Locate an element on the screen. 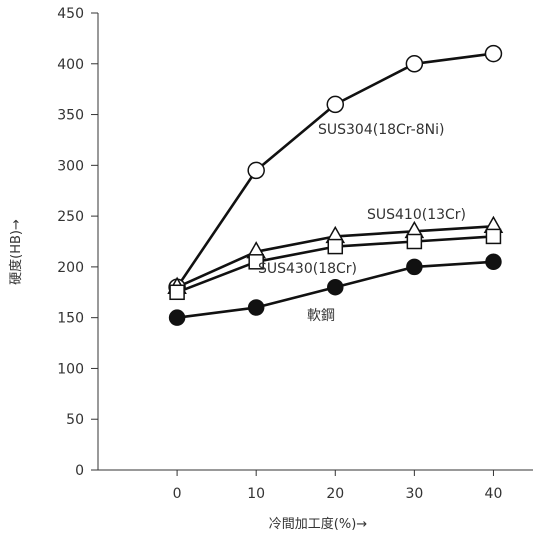 The image size is (535, 535). x-tick-label: 40 is located at coordinates (494, 494).